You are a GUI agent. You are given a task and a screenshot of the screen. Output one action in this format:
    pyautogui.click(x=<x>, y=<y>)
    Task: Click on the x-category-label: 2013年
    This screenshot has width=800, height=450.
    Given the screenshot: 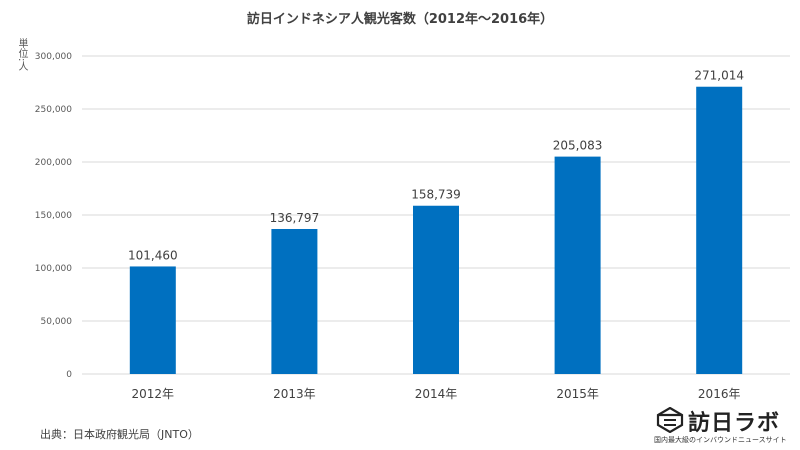 What is the action you would take?
    pyautogui.click(x=294, y=394)
    